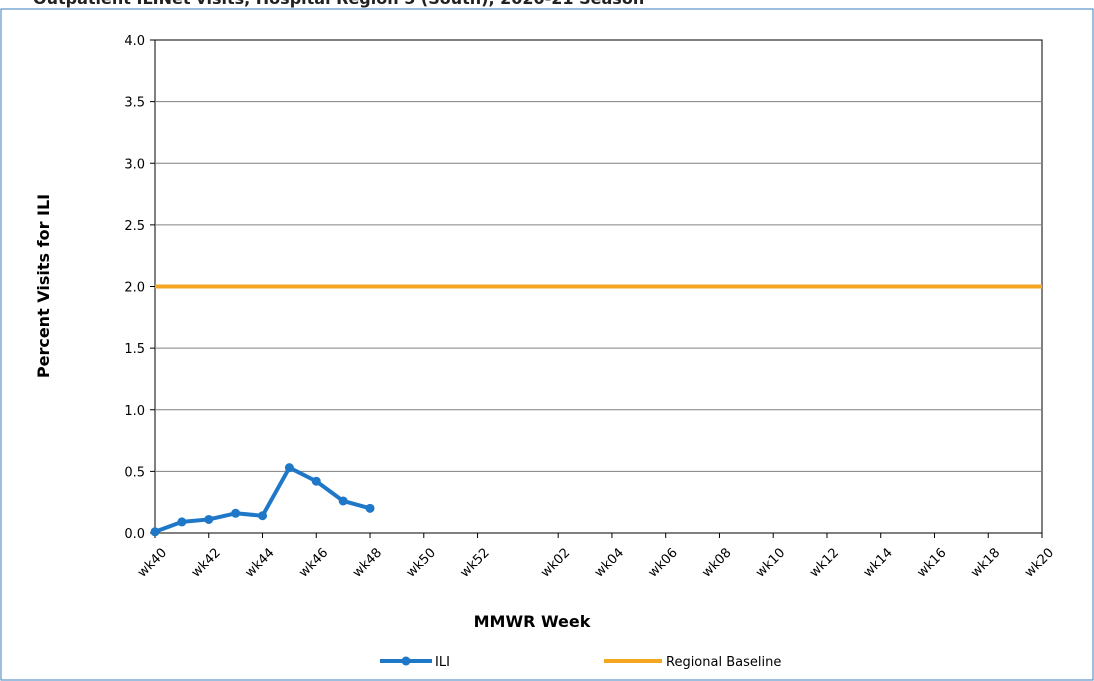  I want to click on x-tick-label: wk18, so click(985, 562).